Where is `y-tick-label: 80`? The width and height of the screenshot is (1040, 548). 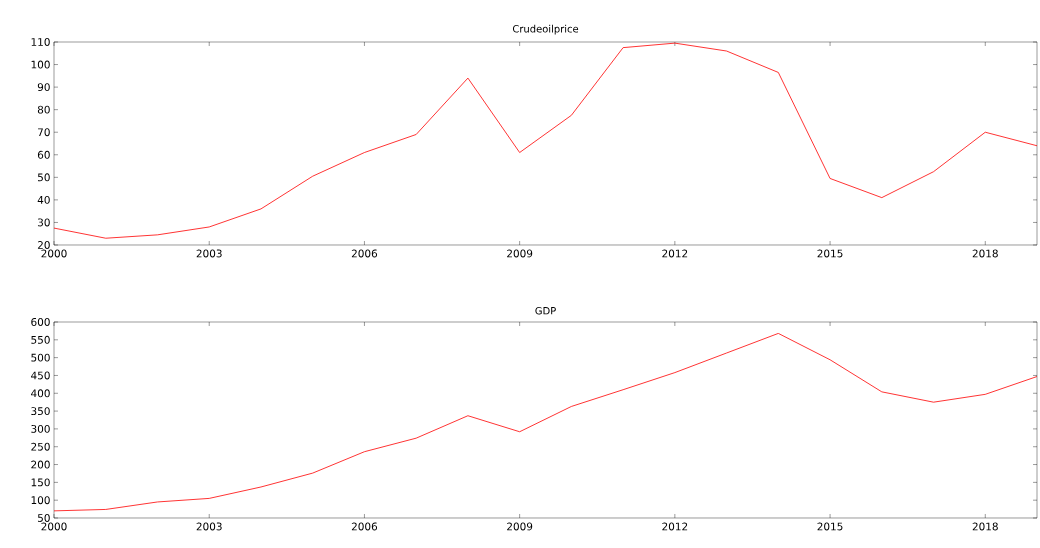 y-tick-label: 80 is located at coordinates (43, 109).